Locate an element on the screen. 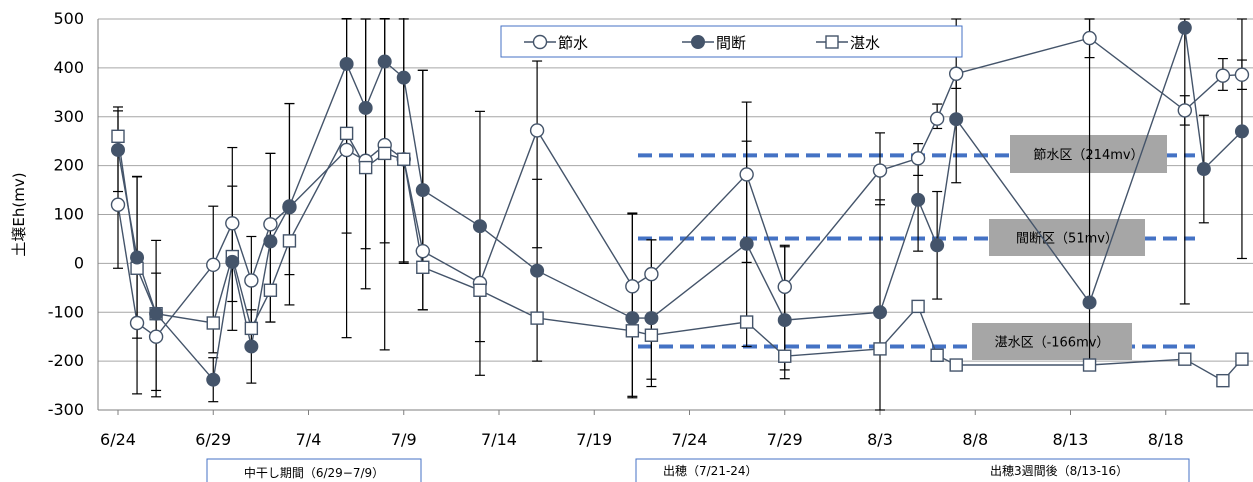  legend-label: 間断 is located at coordinates (731, 43).